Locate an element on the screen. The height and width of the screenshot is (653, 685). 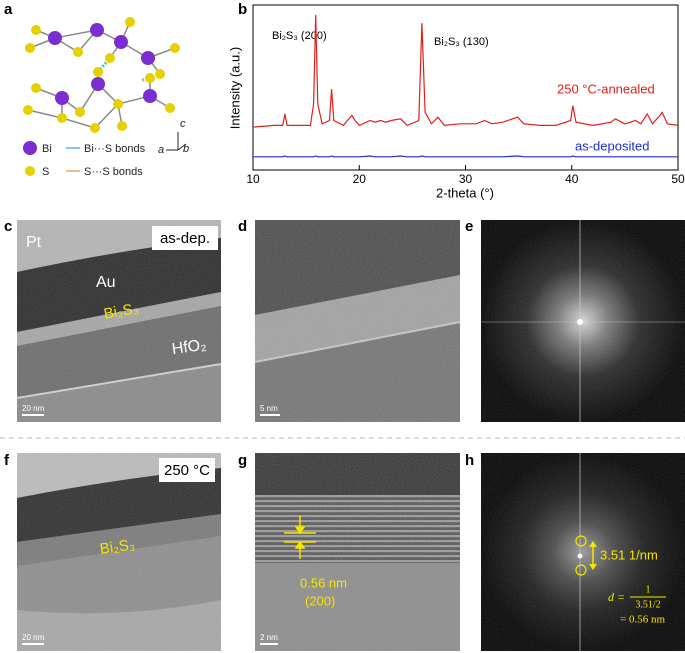
x-tick-label: 10 is located at coordinates (253, 179).